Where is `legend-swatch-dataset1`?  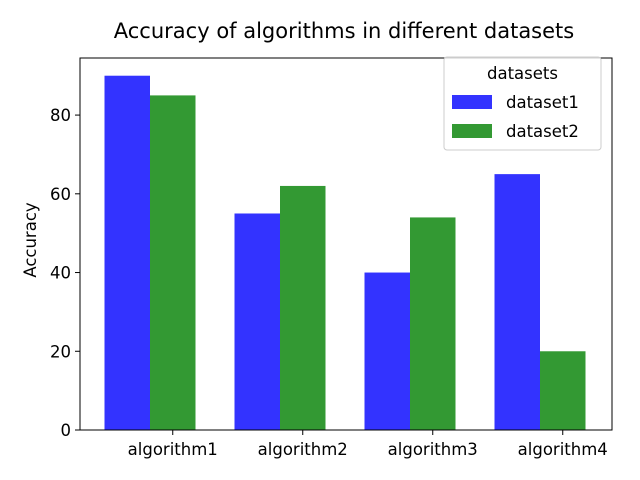
legend-swatch-dataset1 is located at coordinates (472, 102).